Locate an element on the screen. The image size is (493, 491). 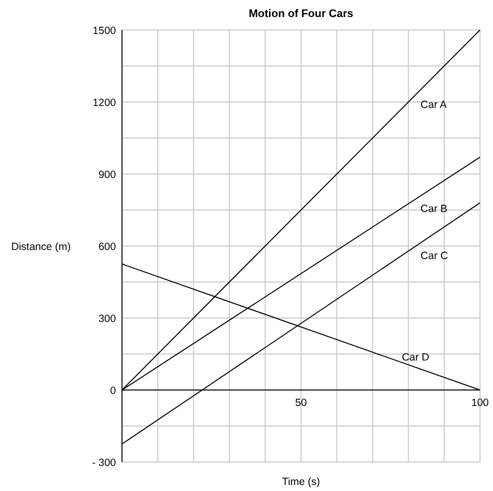
y-axis-title: Distance (m) is located at coordinates (41, 247).